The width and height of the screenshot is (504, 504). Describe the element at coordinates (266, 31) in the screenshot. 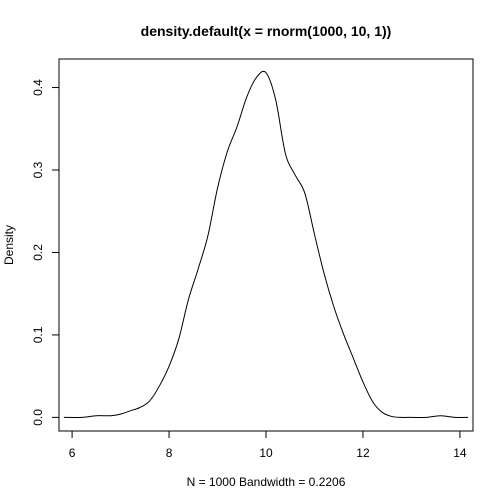

I see `chart-title: density.default(x = rnorm(1000, 10, 1))` at that location.